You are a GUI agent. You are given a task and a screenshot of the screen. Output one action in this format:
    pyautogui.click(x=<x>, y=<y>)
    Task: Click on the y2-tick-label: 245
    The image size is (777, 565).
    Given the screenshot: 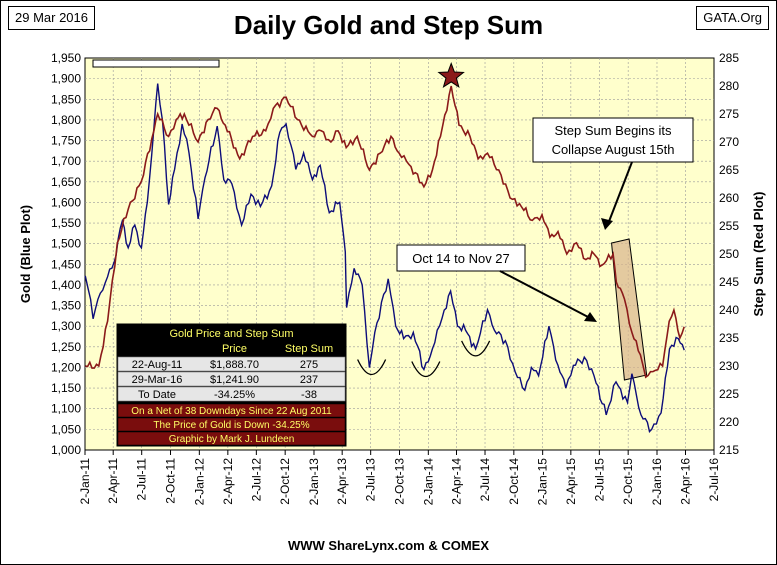 What is the action you would take?
    pyautogui.click(x=729, y=282)
    